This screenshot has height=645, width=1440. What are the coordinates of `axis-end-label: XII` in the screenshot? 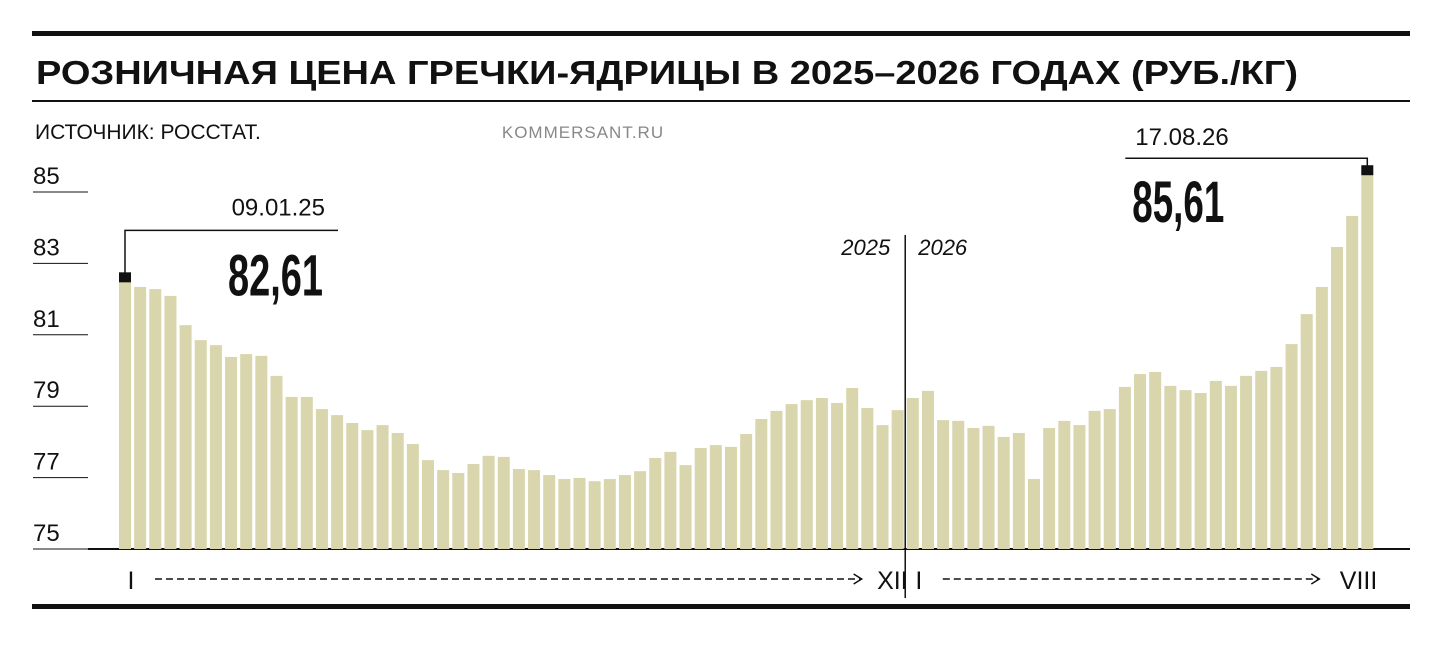 It's located at (892, 581).